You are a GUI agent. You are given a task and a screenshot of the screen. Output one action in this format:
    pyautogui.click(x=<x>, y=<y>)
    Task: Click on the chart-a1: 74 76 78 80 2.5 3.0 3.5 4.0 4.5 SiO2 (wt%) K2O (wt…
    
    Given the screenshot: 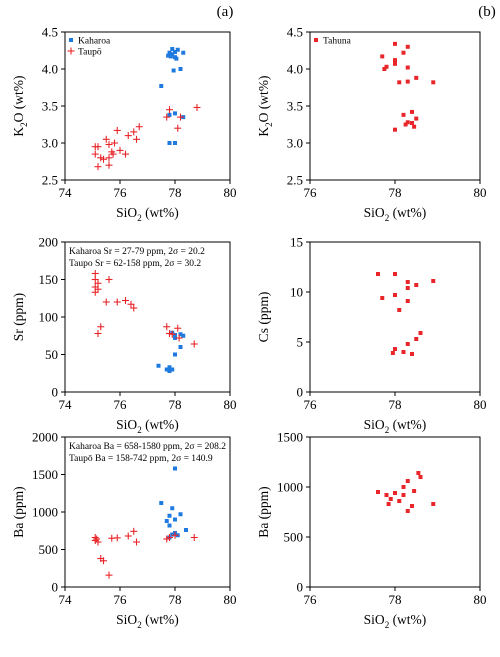 What is the action you would take?
    pyautogui.click(x=124, y=124)
    